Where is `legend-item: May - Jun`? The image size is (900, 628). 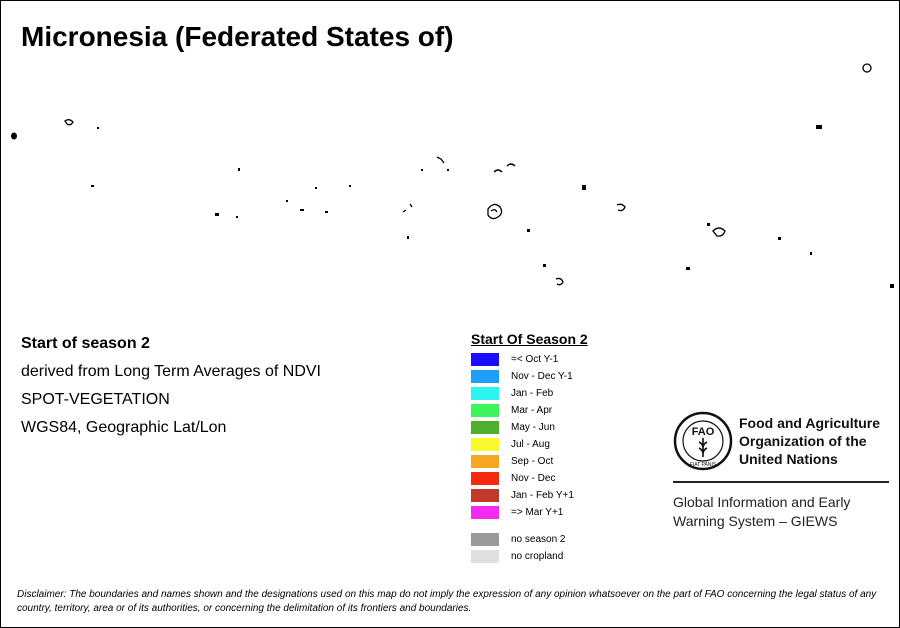 legend-item: May - Jun is located at coordinates (529, 427).